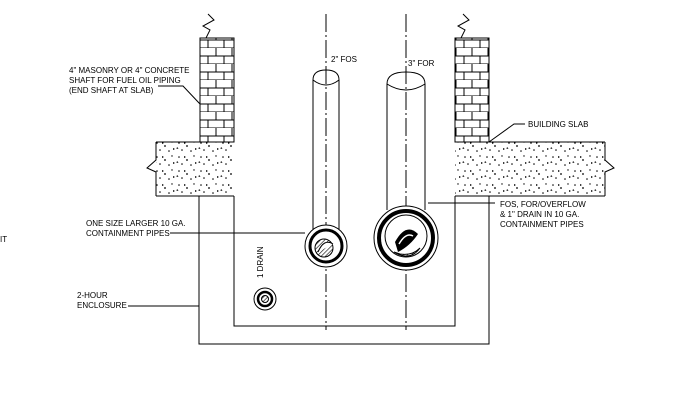  Describe the element at coordinates (3, 239) in the screenshot. I see `edge-fragment-label: IT` at that location.